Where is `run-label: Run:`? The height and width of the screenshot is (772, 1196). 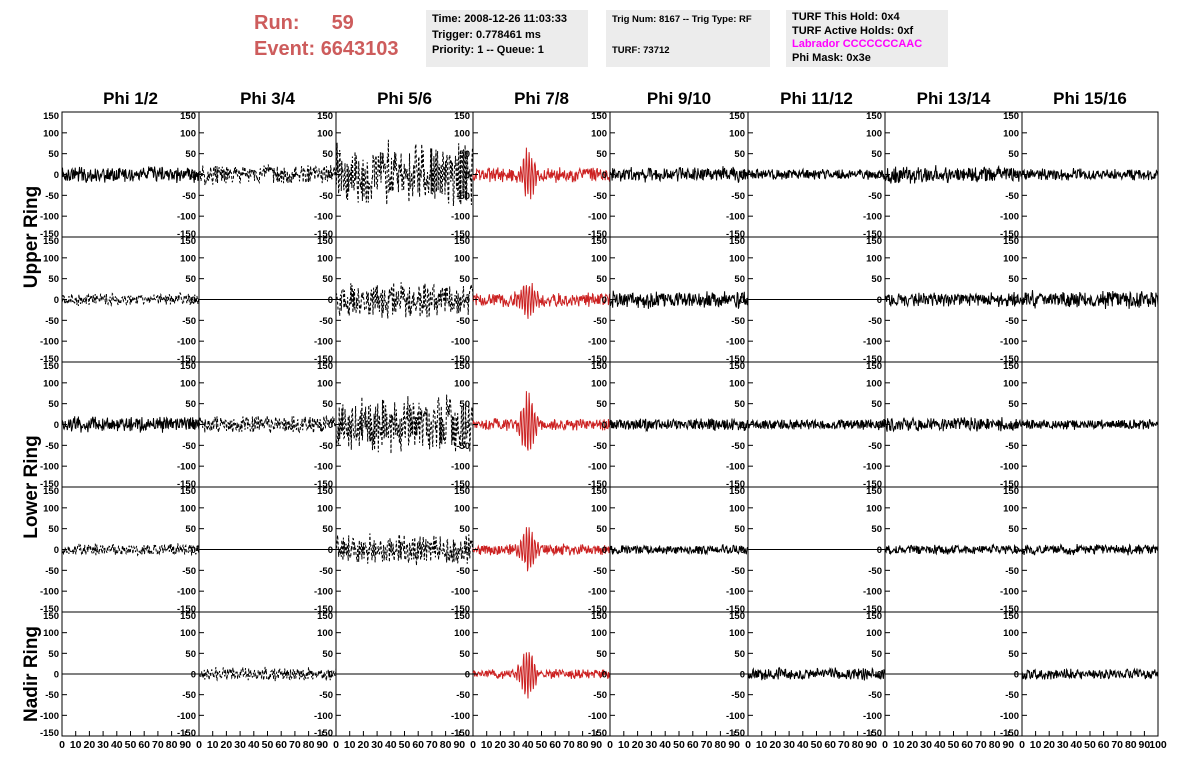 run-label: Run: is located at coordinates (277, 23).